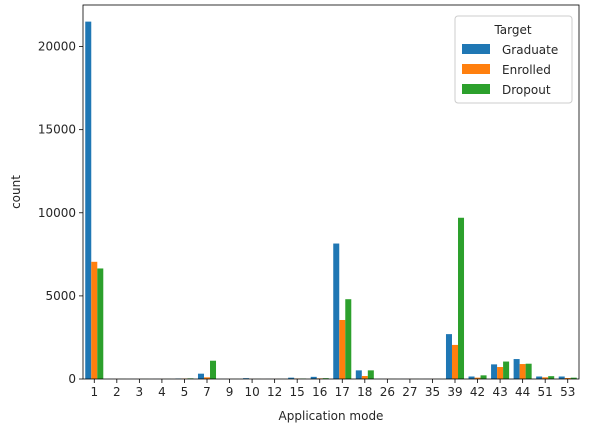 This screenshot has height=432, width=589. Describe the element at coordinates (567, 392) in the screenshot. I see `x-tick-label: 53` at that location.